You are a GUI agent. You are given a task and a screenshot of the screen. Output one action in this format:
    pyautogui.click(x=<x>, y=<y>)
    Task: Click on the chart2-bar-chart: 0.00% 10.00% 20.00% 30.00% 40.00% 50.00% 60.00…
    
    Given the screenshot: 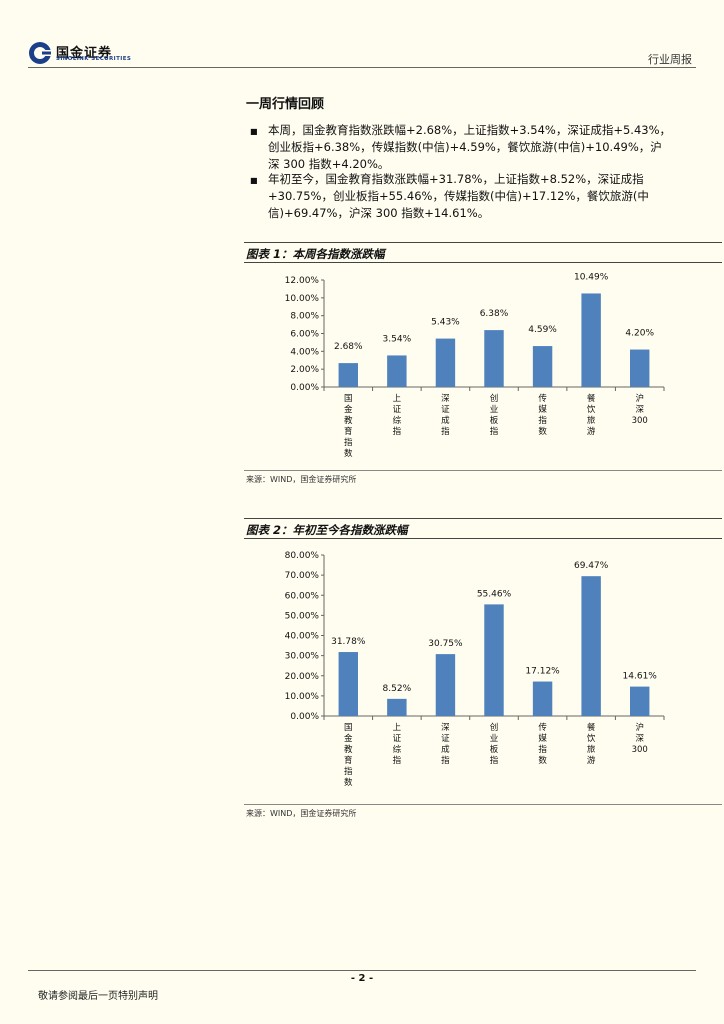 What is the action you would take?
    pyautogui.click(x=475, y=669)
    